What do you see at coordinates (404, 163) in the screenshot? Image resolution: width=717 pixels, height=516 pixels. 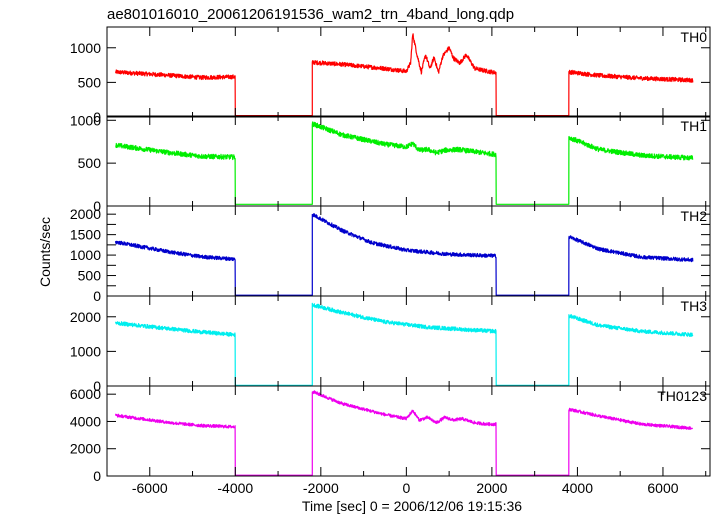 I see `series-th1` at bounding box center [404, 163].